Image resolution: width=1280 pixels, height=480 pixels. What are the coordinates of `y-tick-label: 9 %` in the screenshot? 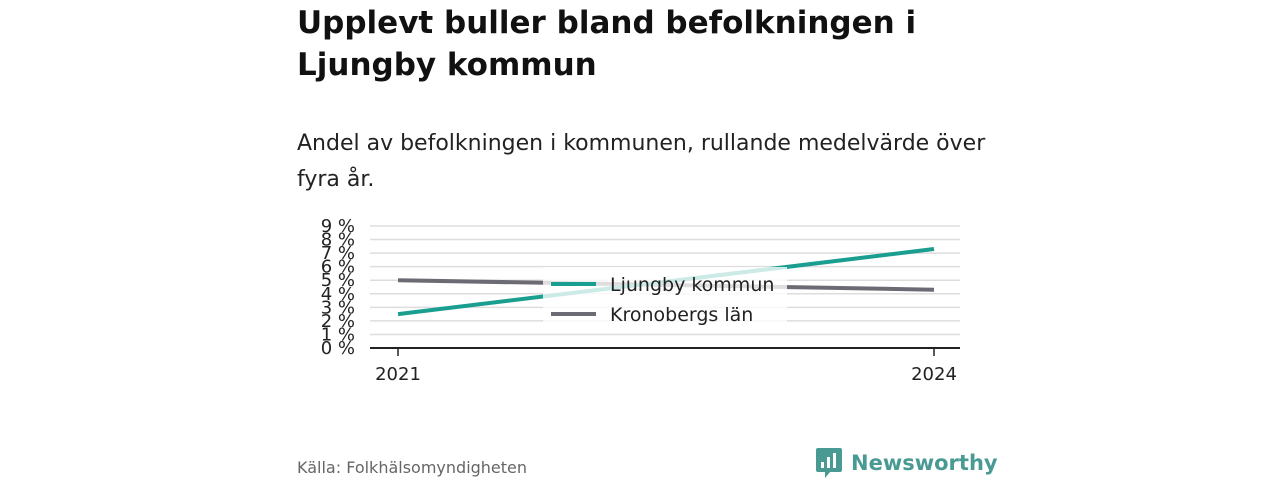 It's located at (338, 226).